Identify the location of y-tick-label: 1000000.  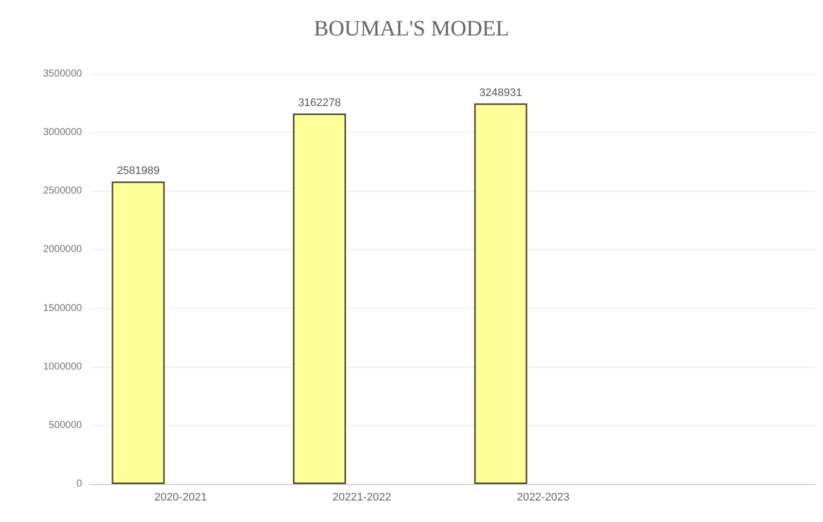
(62, 366).